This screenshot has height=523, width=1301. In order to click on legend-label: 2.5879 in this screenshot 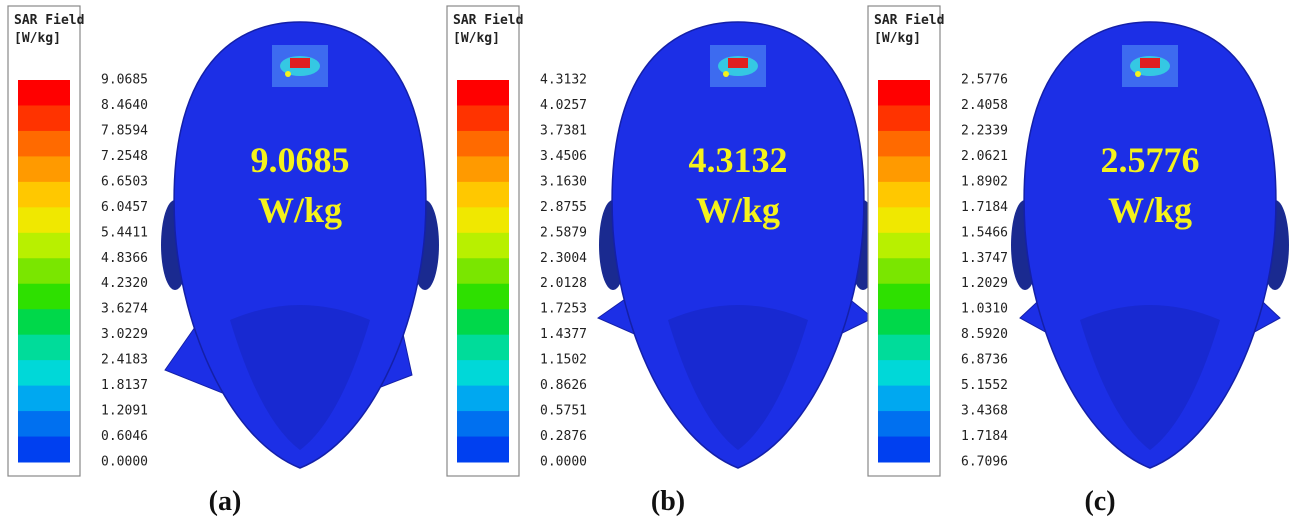, I will do `click(563, 232)`.